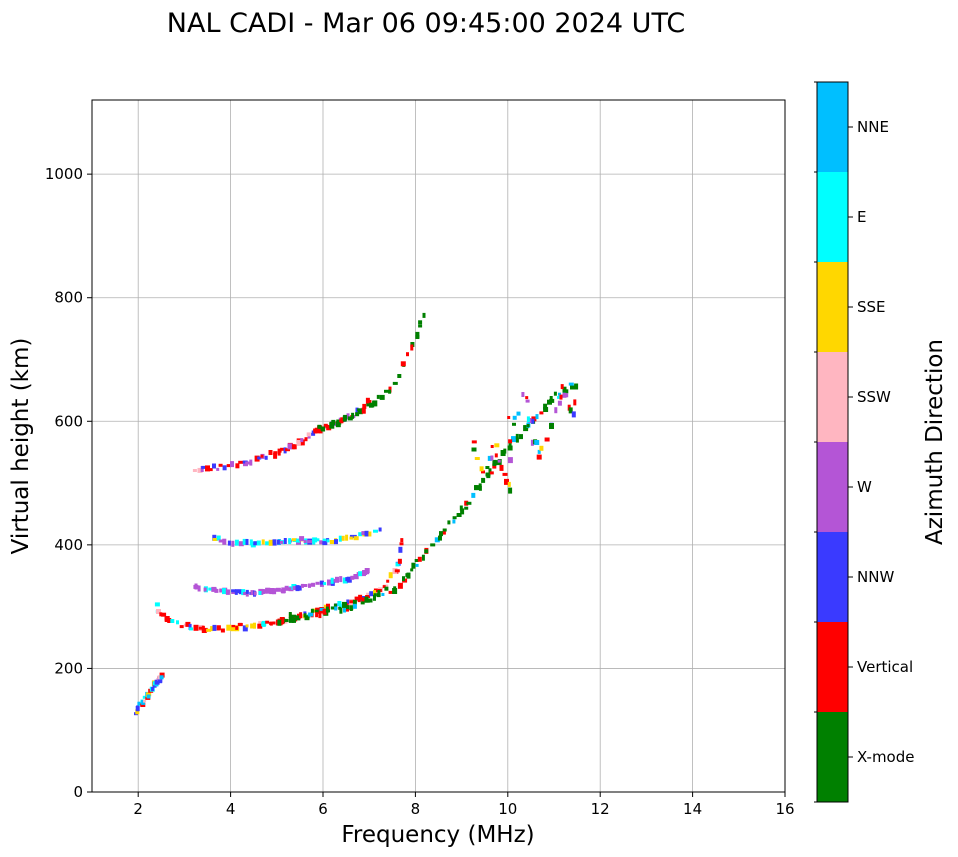  I want to click on colorbar-category-label: NNW, so click(875, 577).